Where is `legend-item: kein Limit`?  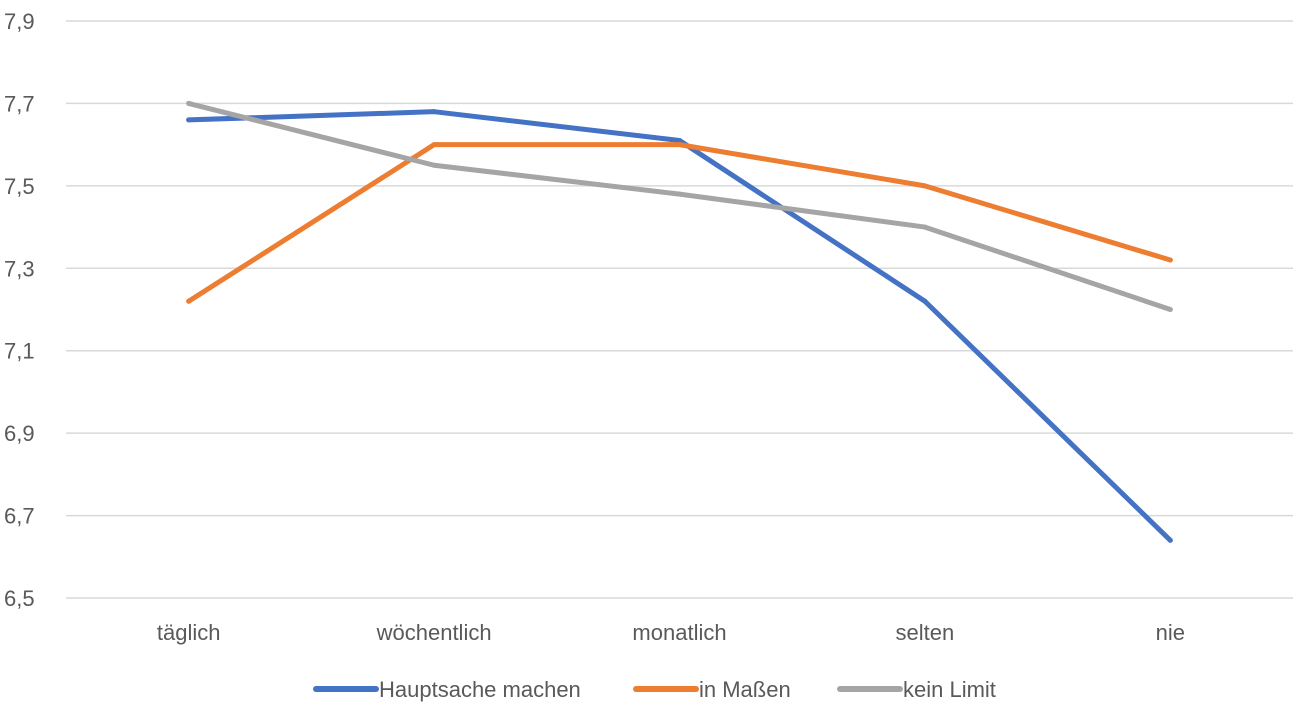 legend-item: kein Limit is located at coordinates (916, 689).